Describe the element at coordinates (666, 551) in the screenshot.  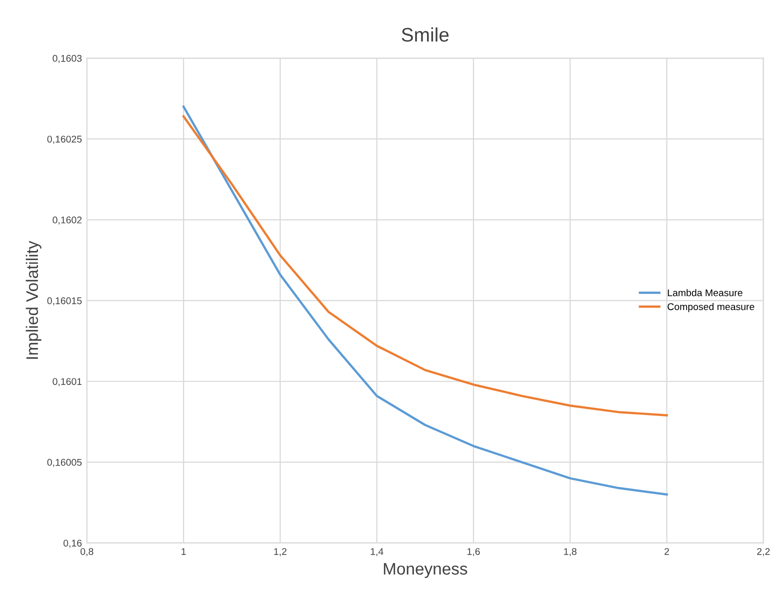
I see `x-tick-label: 2` at that location.